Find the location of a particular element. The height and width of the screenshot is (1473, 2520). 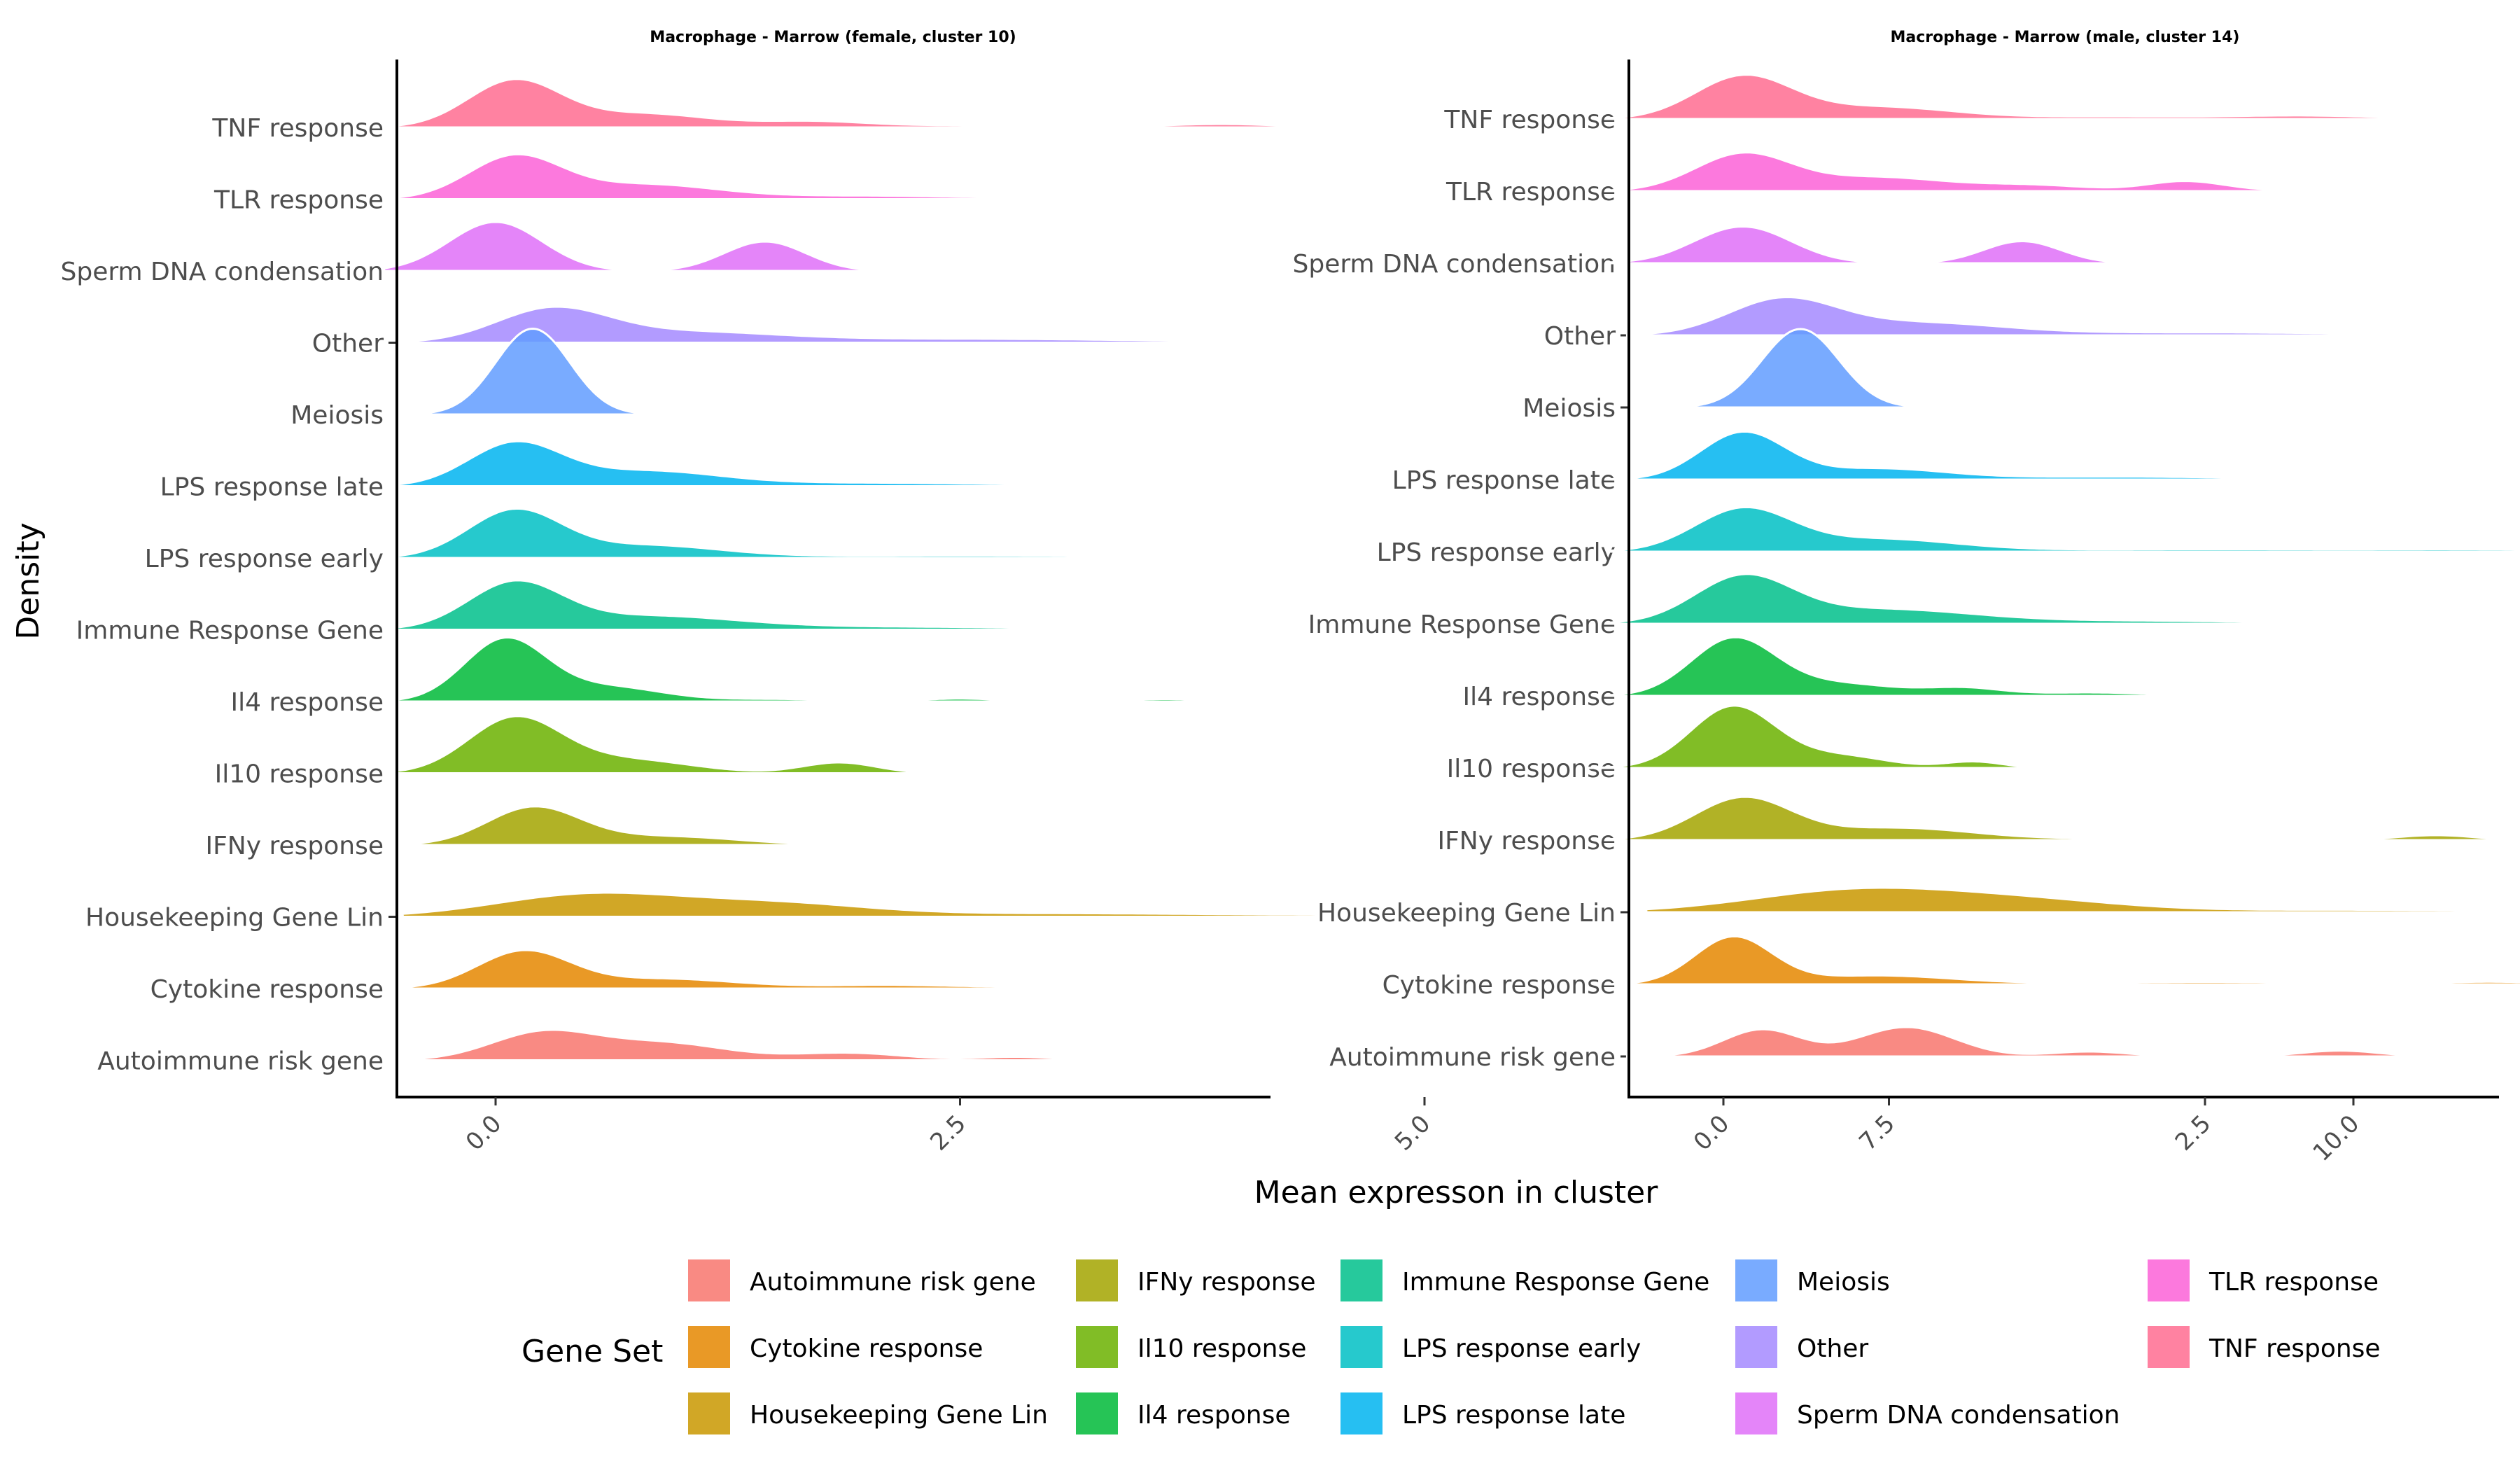

y-tick-label: Cytokine response is located at coordinates (1499, 985).